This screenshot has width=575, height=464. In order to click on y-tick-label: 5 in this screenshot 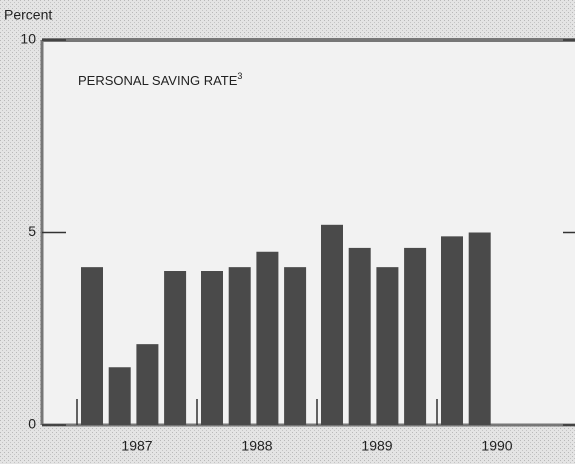, I will do `click(32, 231)`.